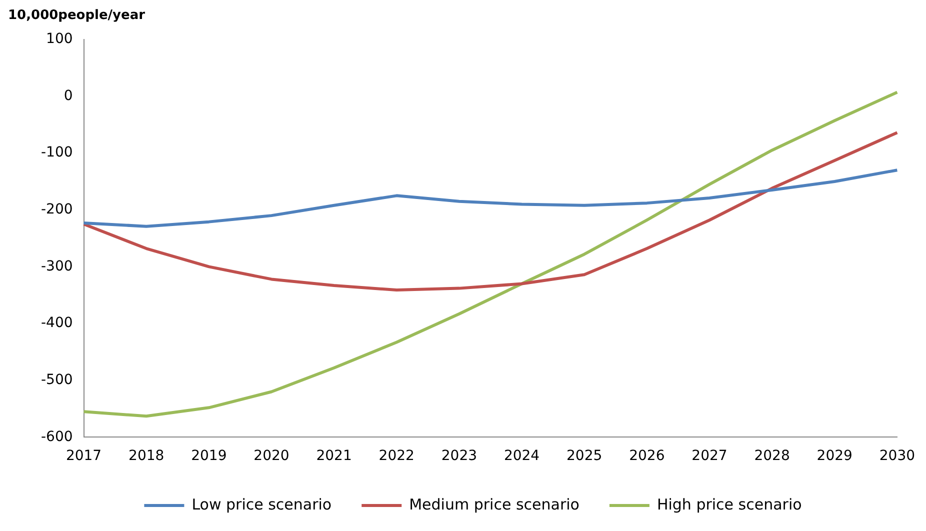 This screenshot has width=926, height=531. What do you see at coordinates (59, 39) in the screenshot?
I see `y-tick-label: 100` at bounding box center [59, 39].